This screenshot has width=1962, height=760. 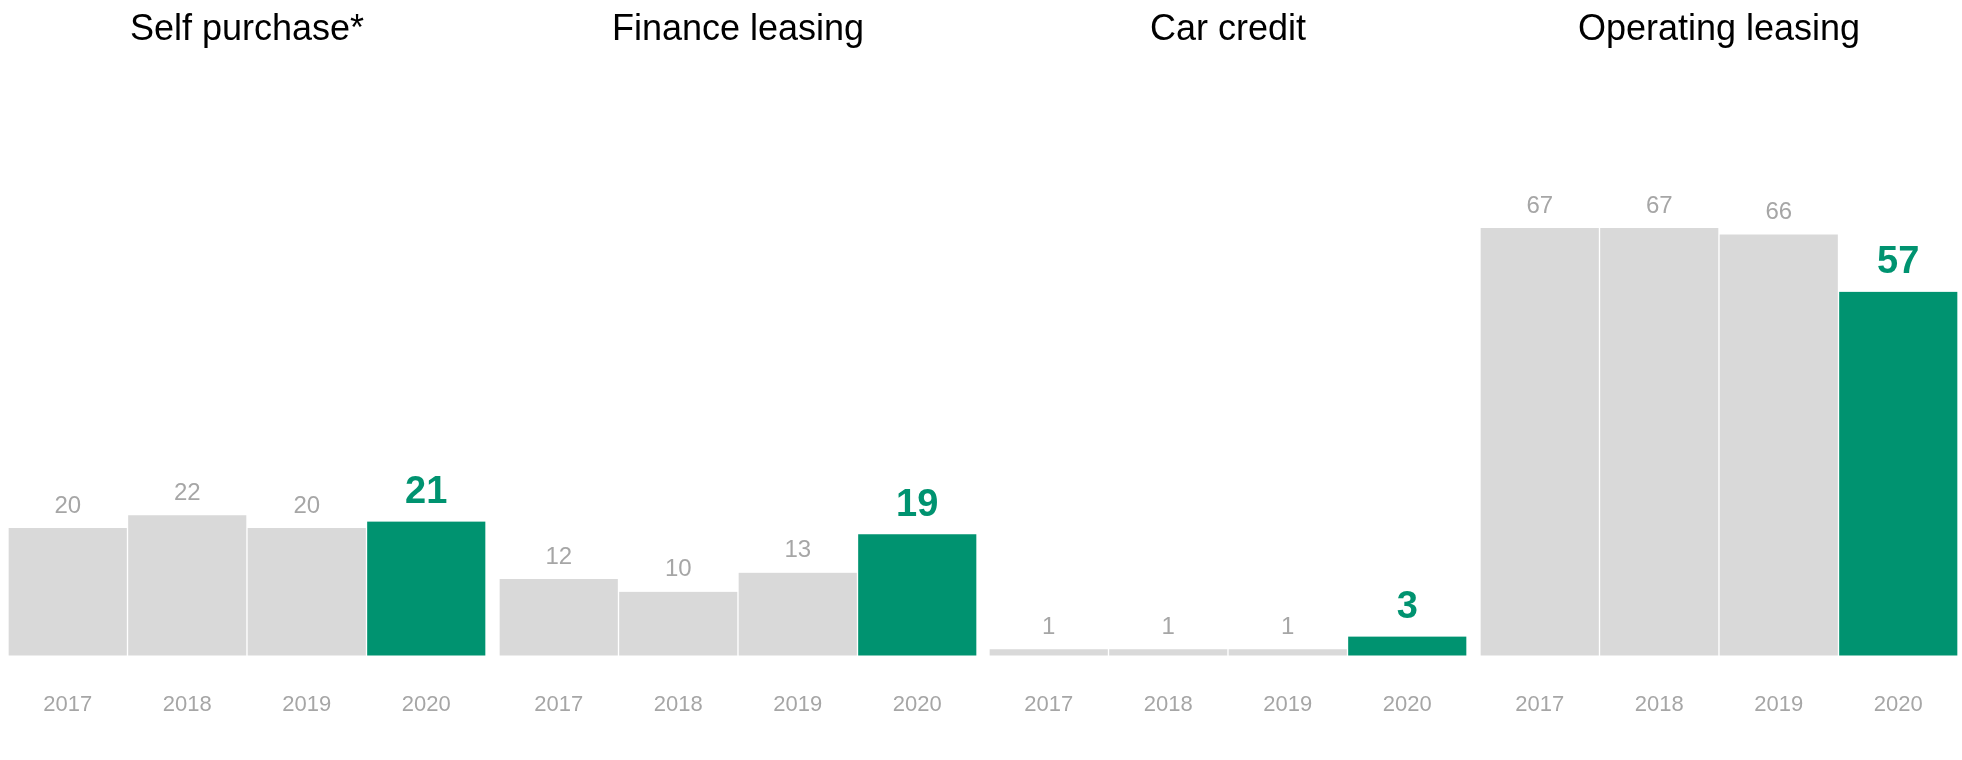 I want to click on data-label: 22, so click(x=187, y=491).